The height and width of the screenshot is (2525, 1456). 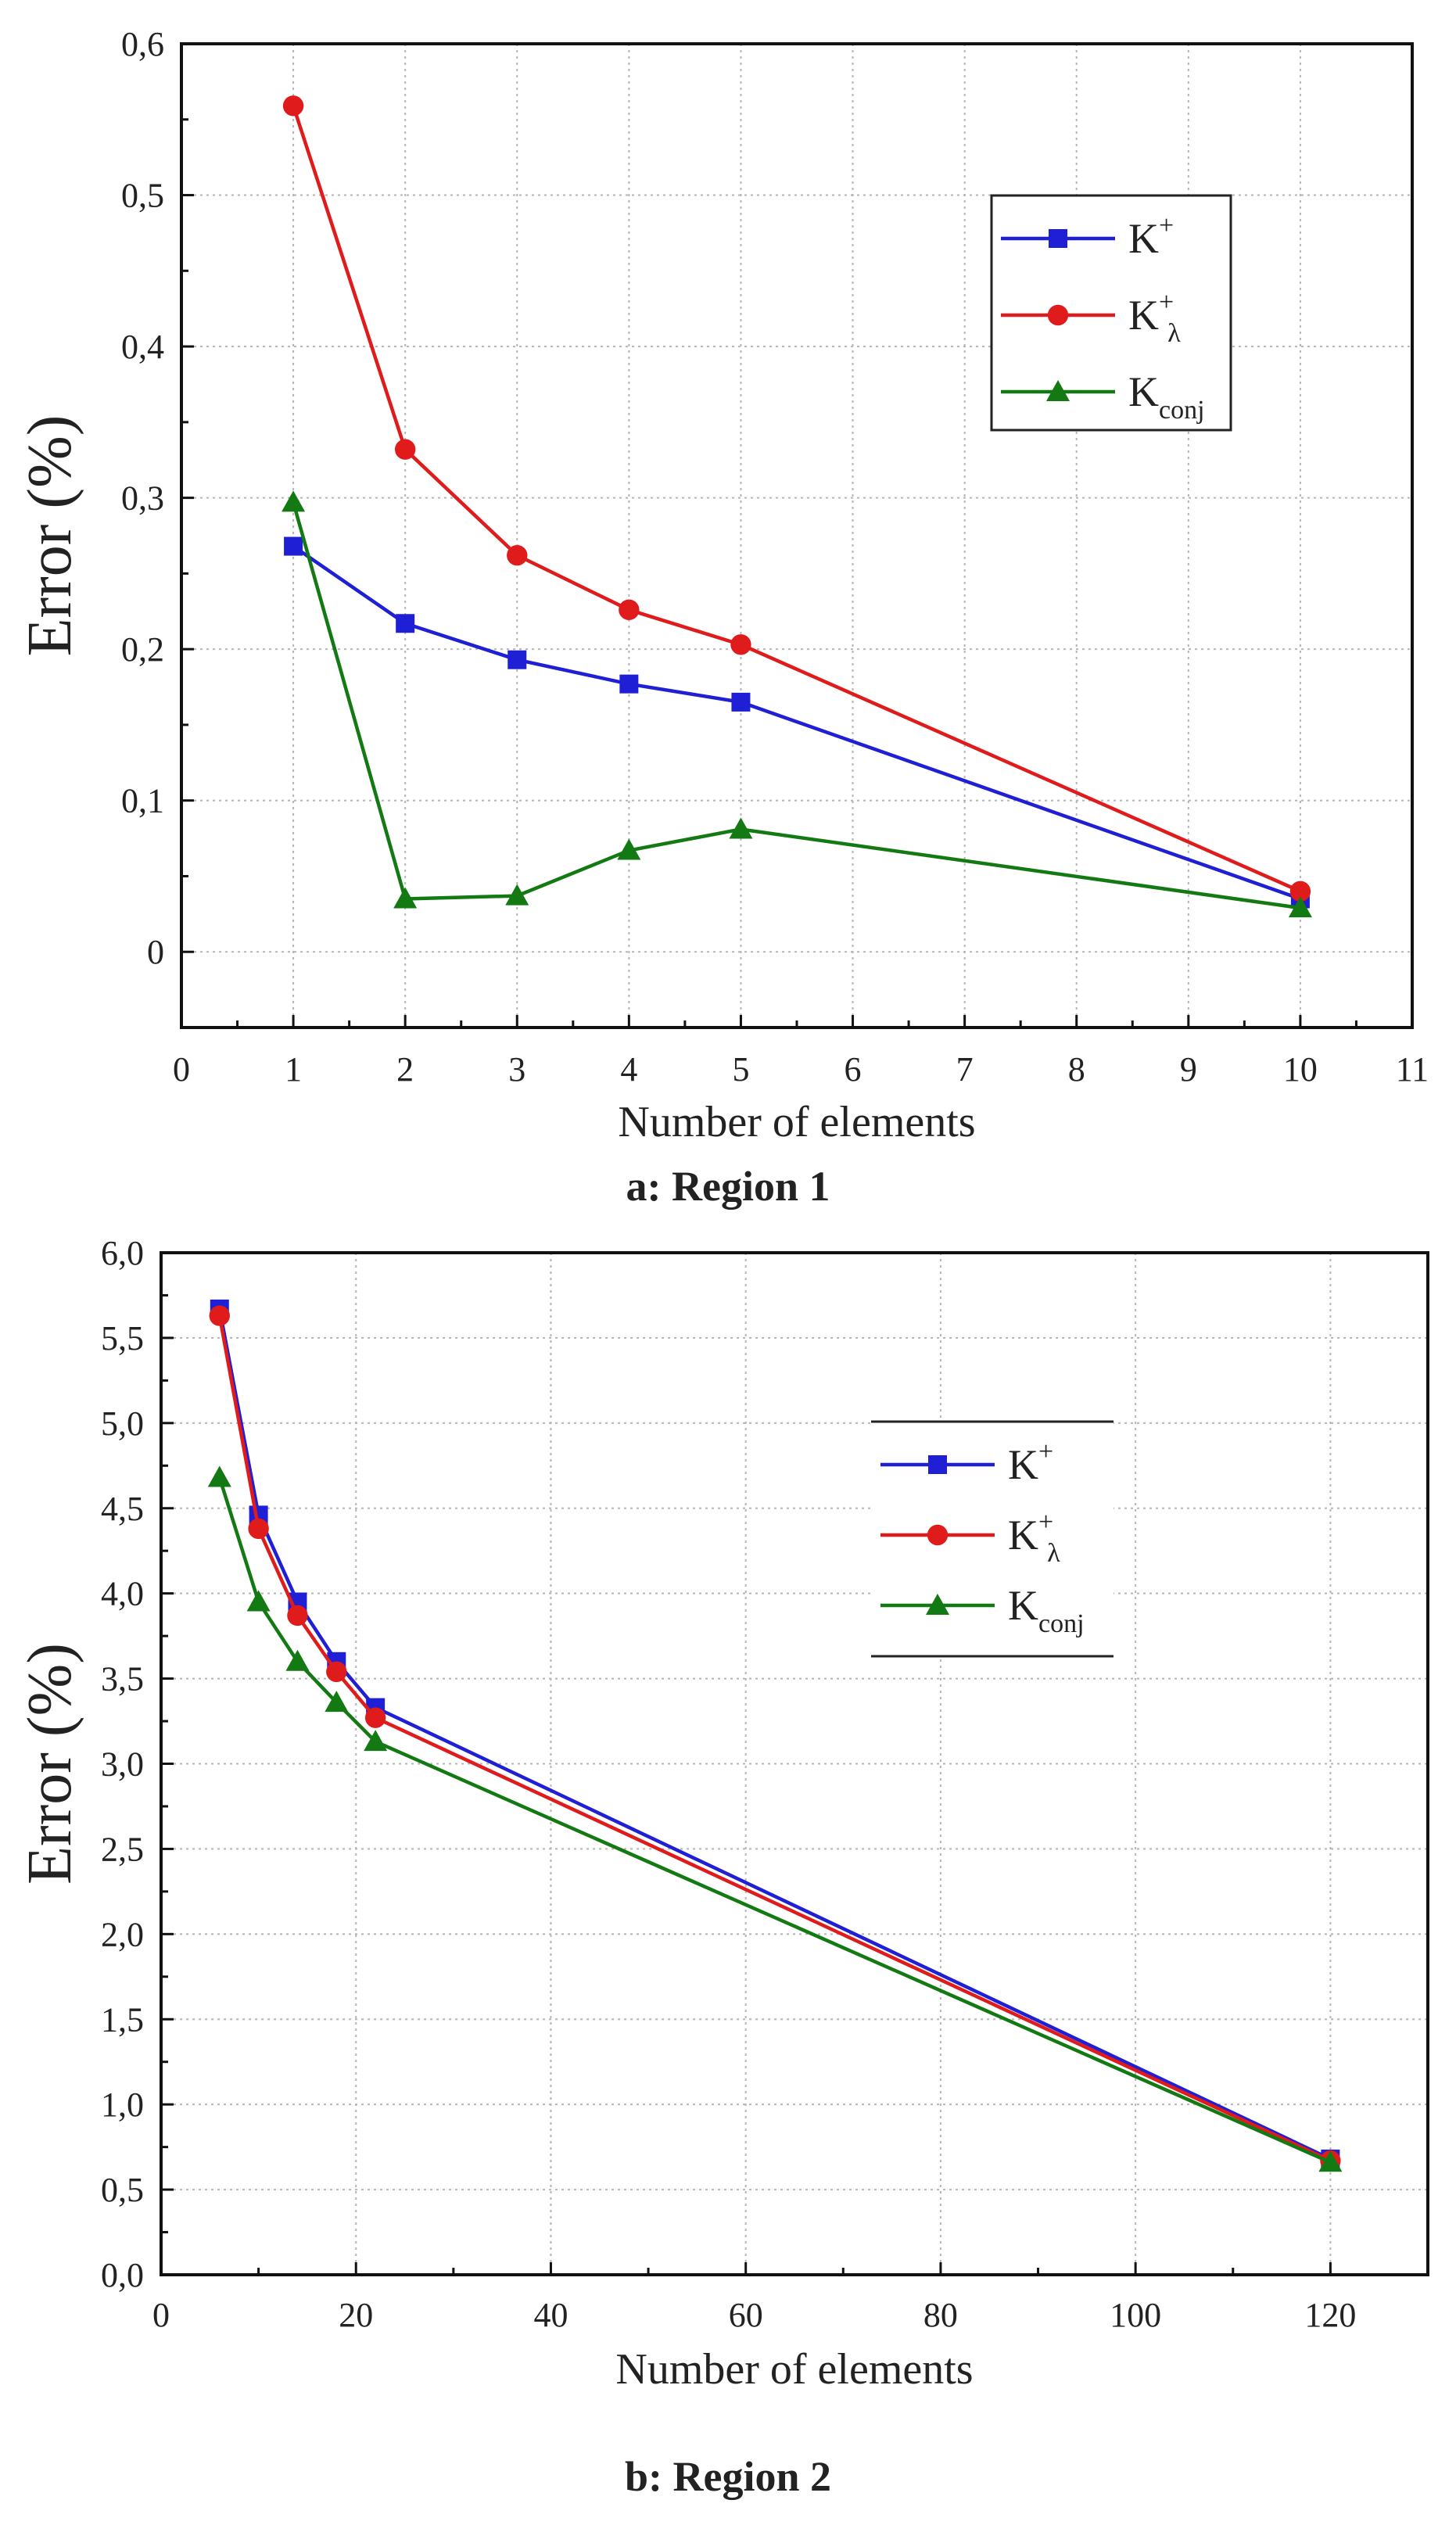 I want to click on x-tick-label: 60, so click(x=746, y=2315).